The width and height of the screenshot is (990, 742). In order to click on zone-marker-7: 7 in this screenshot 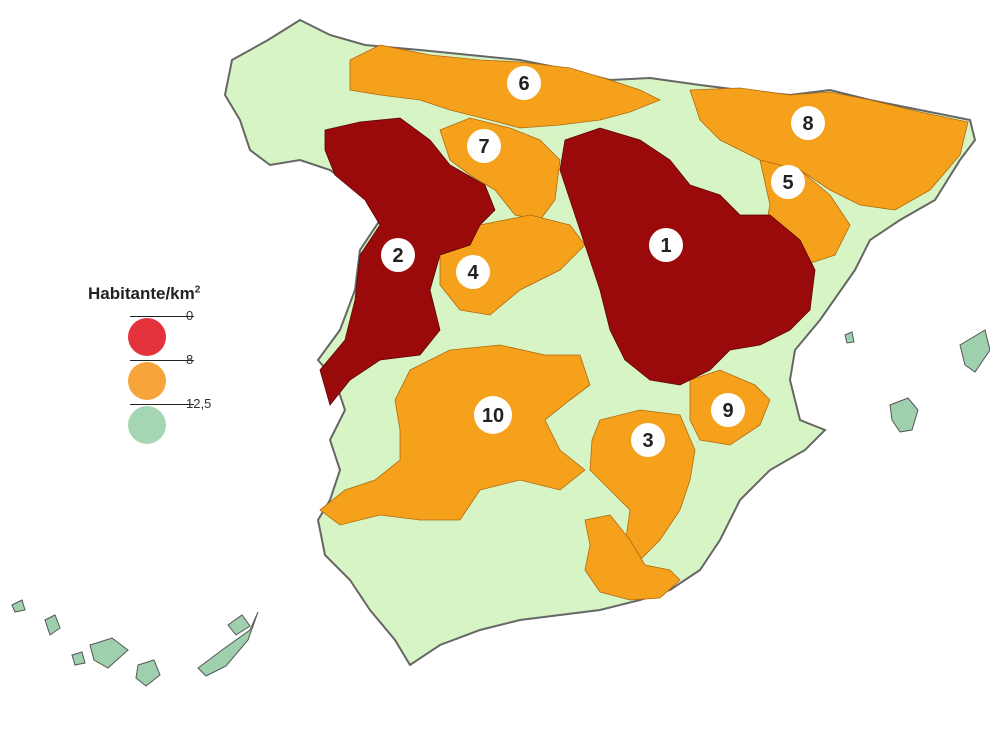, I will do `click(484, 146)`.